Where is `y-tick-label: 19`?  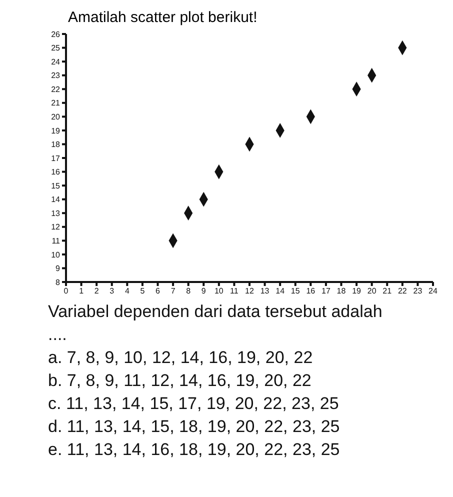
y-tick-label: 19 is located at coordinates (56, 131).